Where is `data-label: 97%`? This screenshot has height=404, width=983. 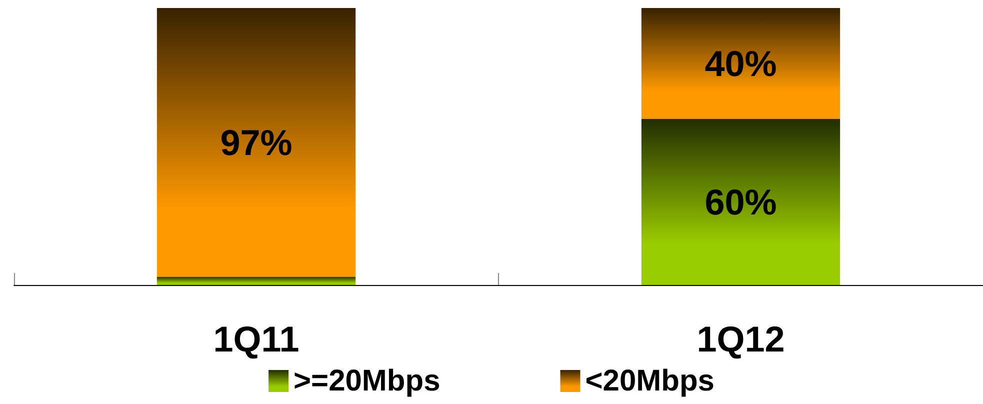 data-label: 97% is located at coordinates (256, 142).